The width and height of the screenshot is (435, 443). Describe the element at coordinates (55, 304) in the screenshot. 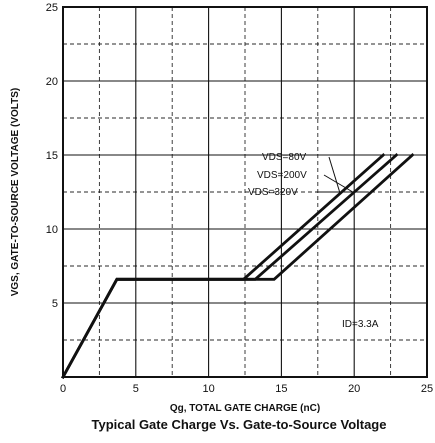

I see `y-tick-label: 5` at that location.